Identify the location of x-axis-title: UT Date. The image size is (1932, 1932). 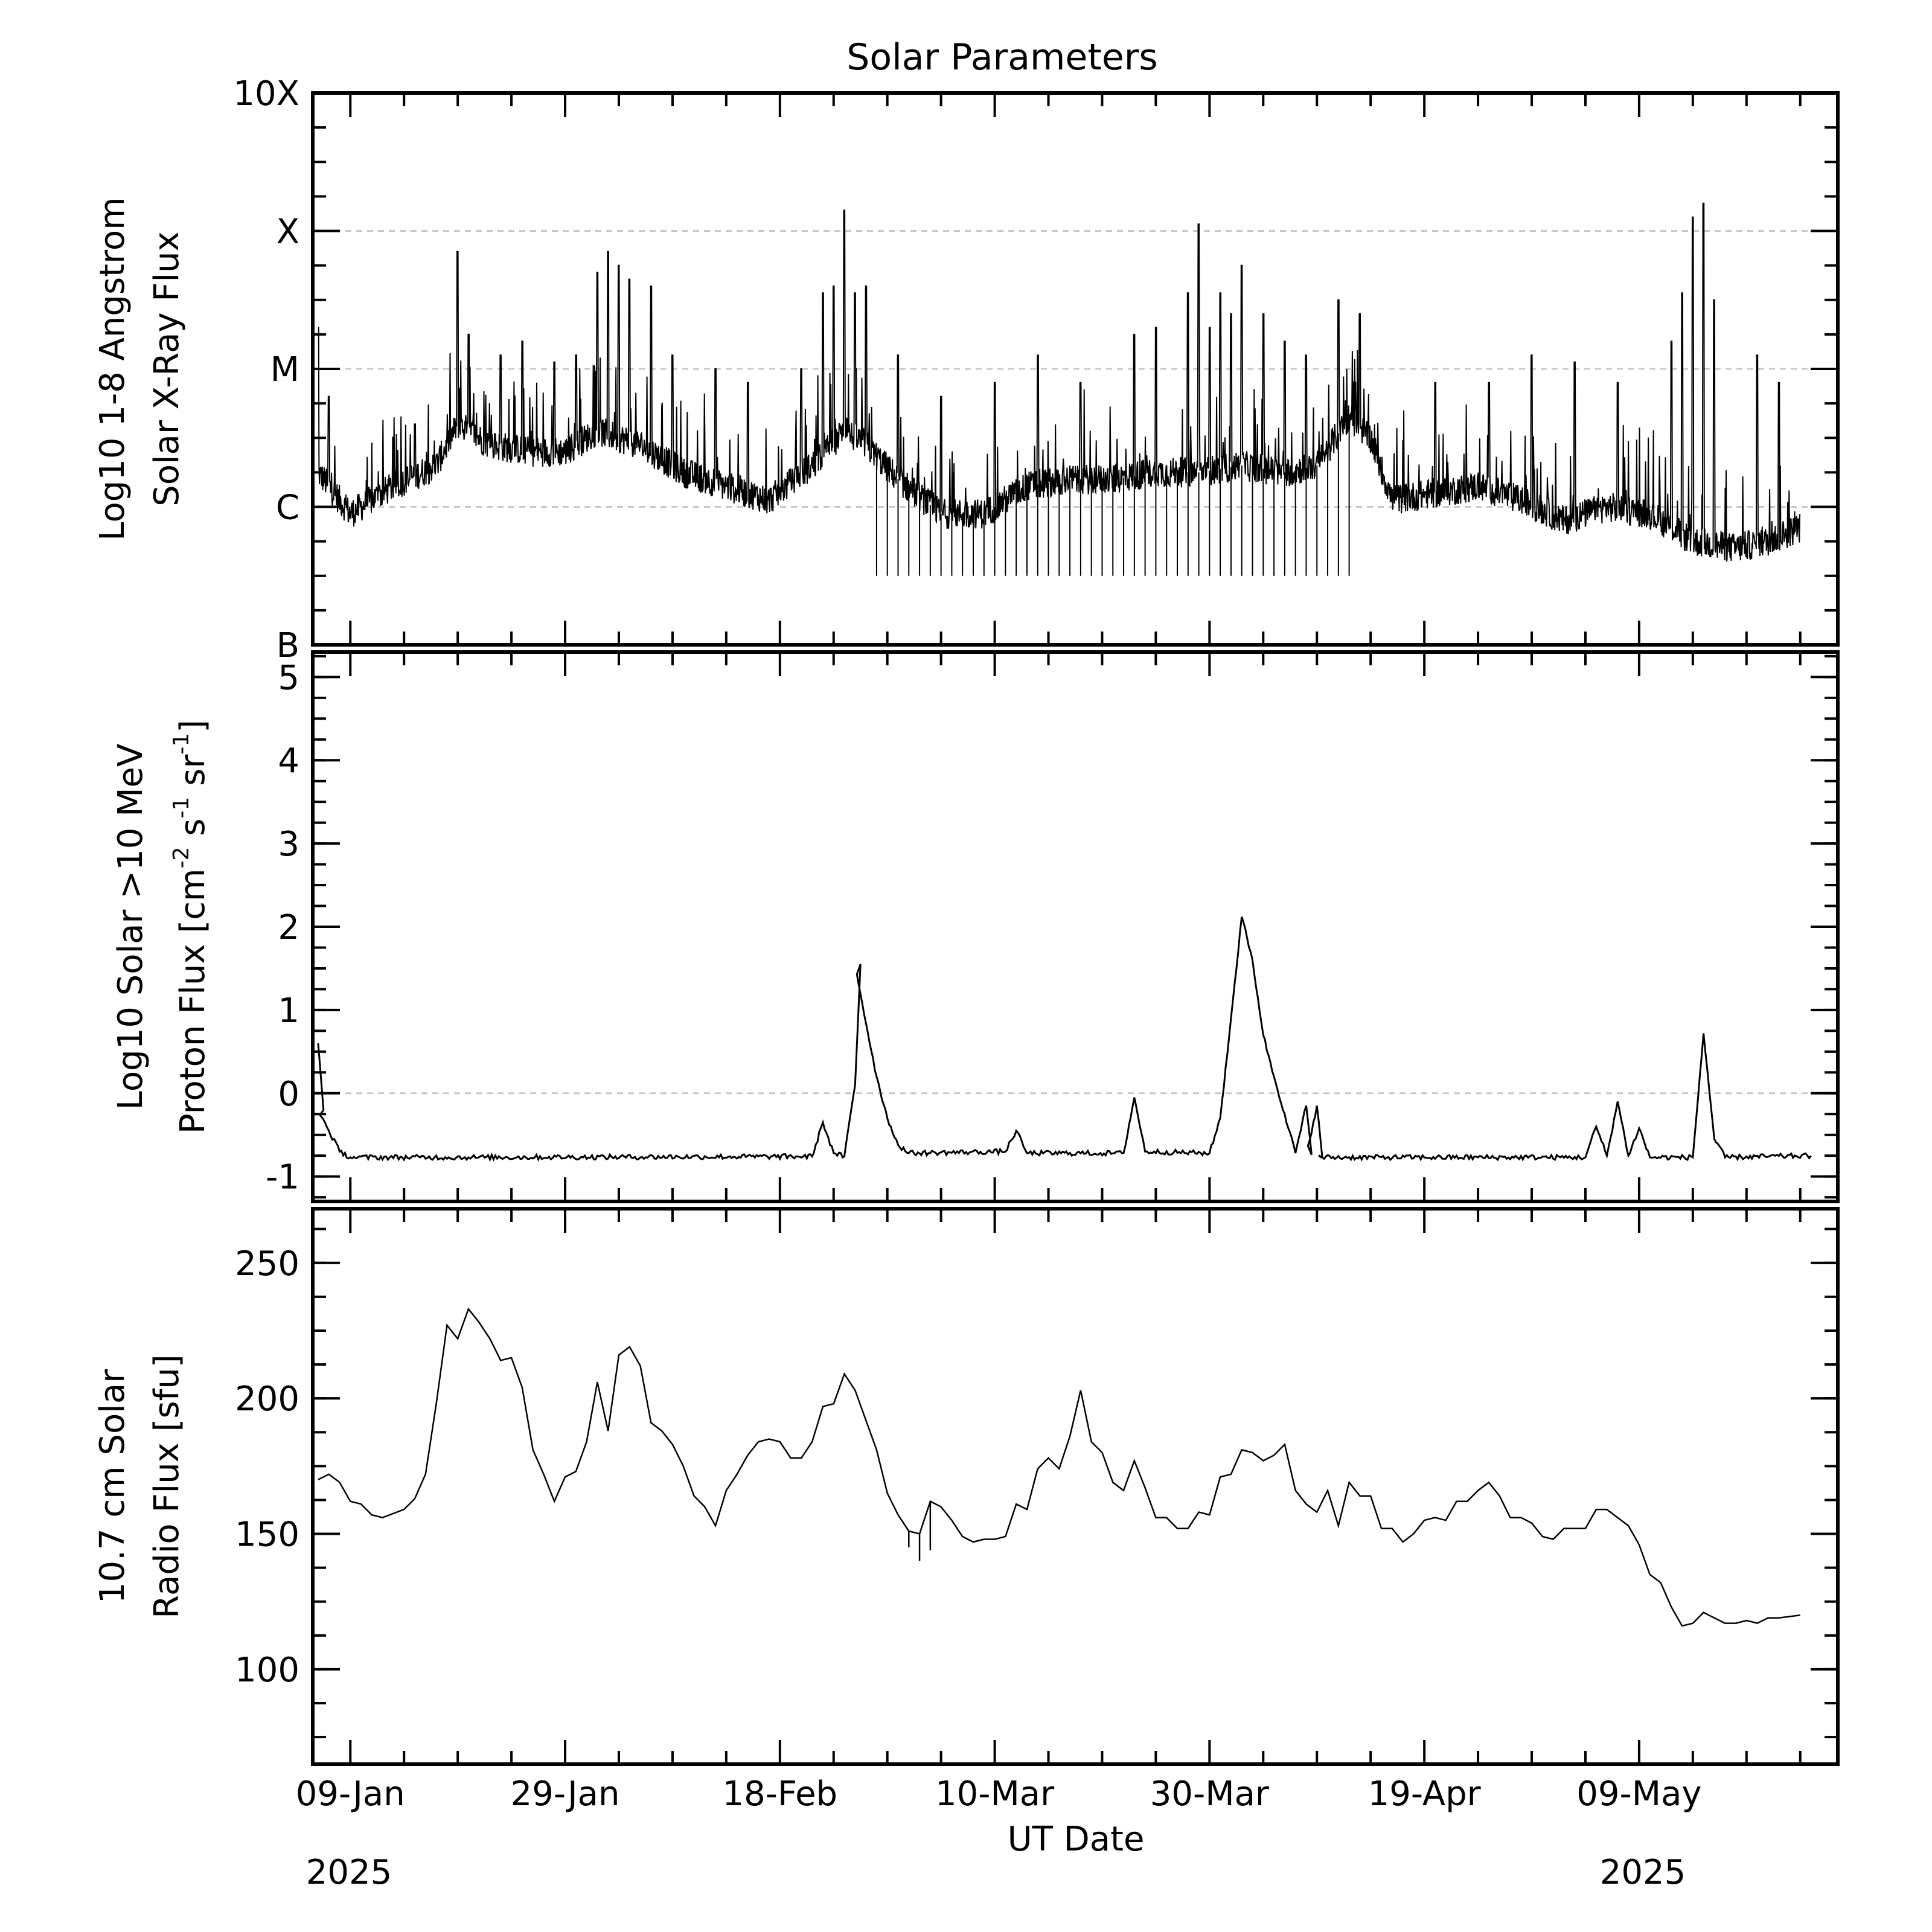
(1076, 1840).